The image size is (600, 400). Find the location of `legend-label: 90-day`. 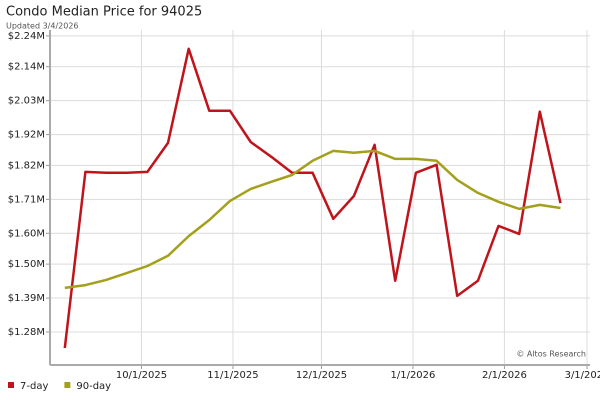

legend-label: 90-day is located at coordinates (93, 386).